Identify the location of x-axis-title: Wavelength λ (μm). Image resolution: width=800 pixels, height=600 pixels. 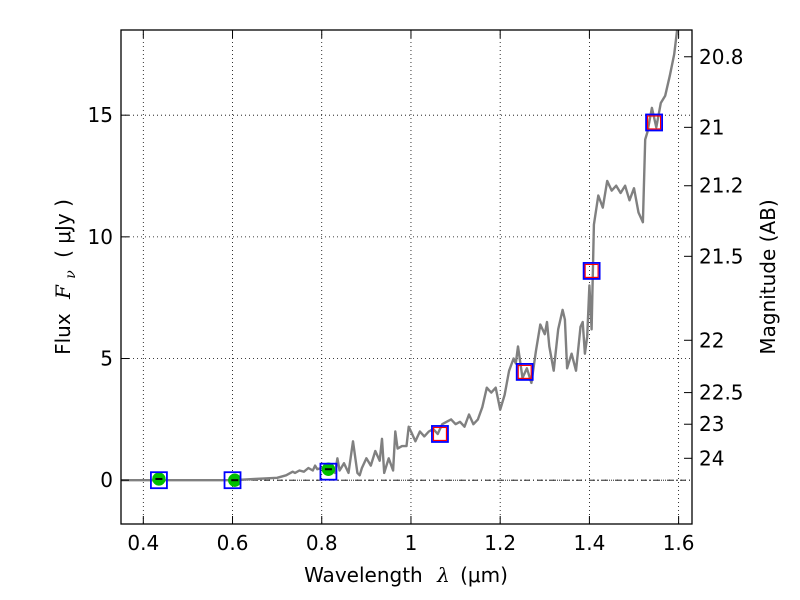
(406, 575).